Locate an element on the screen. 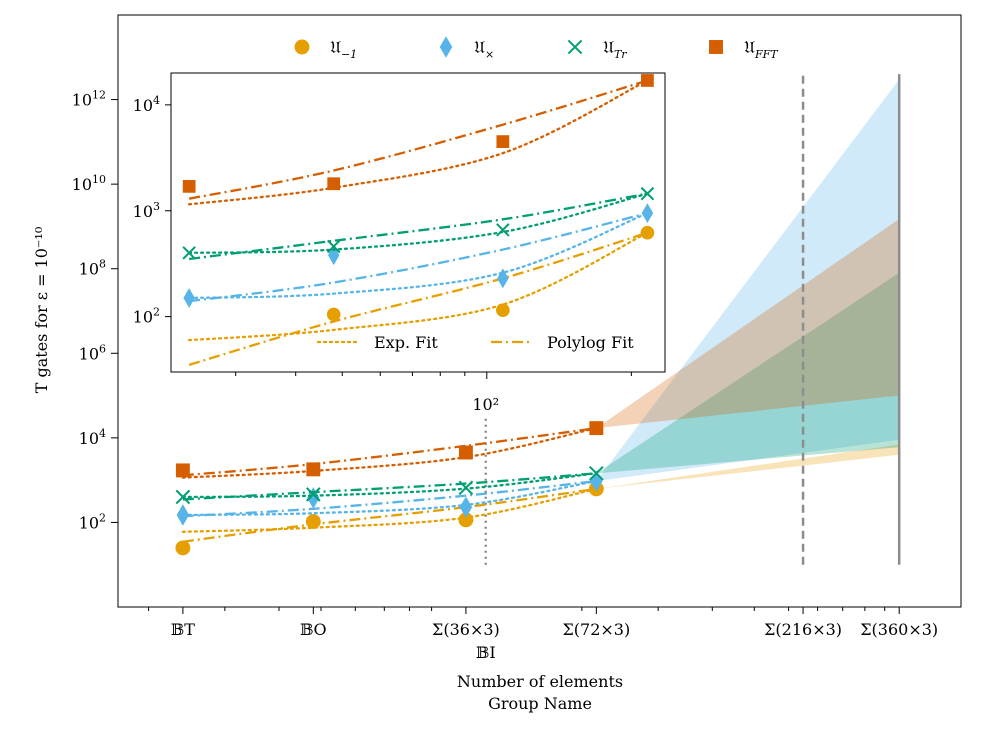 This screenshot has height=747, width=996. y-tick-label: 10¹² is located at coordinates (89, 99).